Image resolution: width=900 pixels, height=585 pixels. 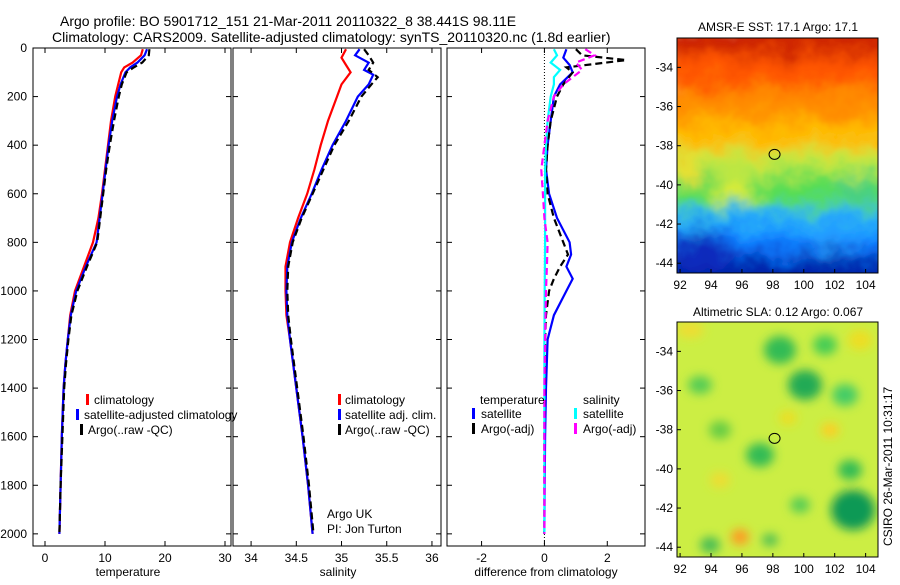 What do you see at coordinates (575, 428) in the screenshot?
I see `legend-swatch-sal-argo` at bounding box center [575, 428].